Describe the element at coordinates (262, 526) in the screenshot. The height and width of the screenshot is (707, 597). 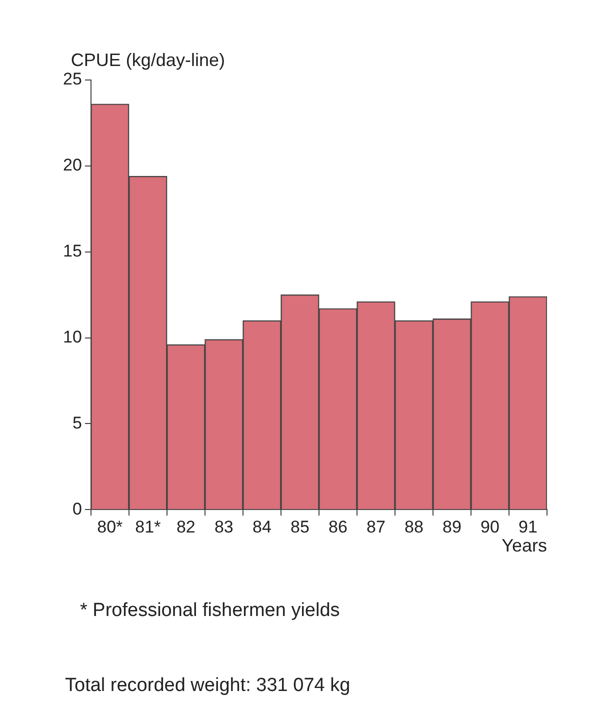
I see `x-tick-label: 84` at that location.